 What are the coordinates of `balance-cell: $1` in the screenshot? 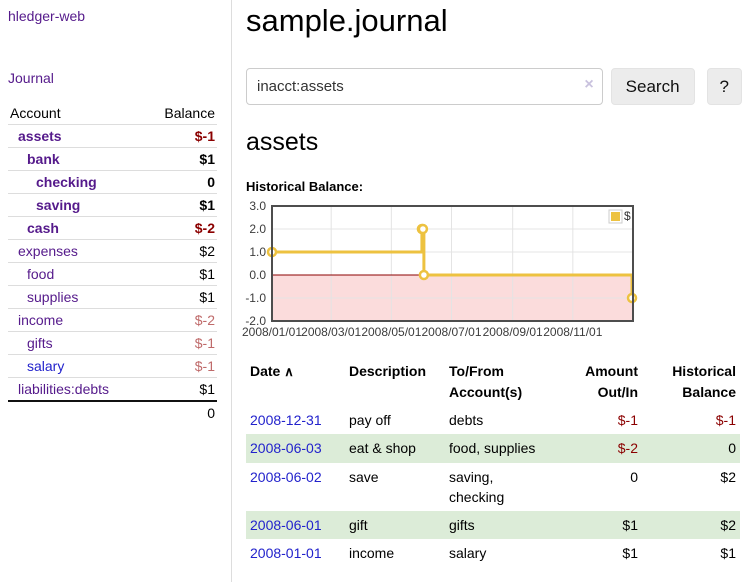 It's located at (691, 553).